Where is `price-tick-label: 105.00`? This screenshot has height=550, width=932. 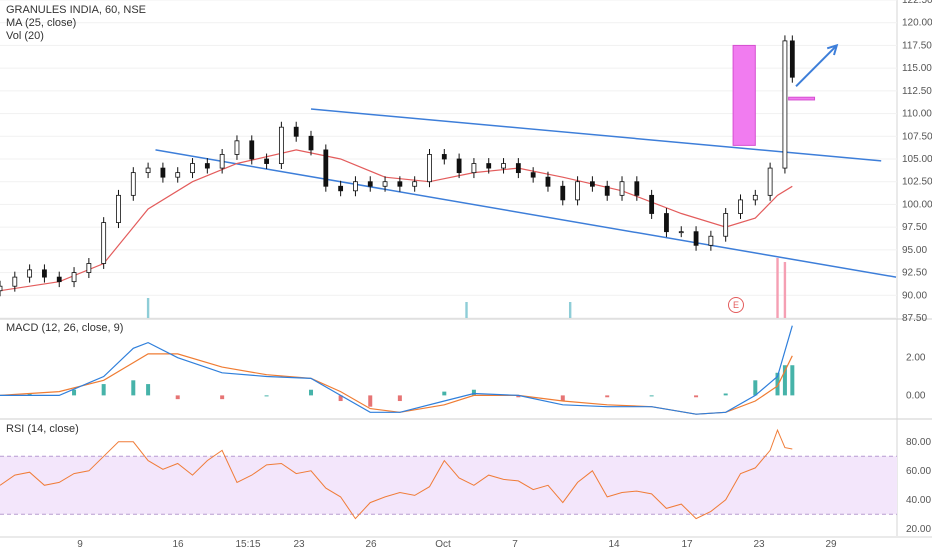 price-tick-label: 105.00 is located at coordinates (917, 159).